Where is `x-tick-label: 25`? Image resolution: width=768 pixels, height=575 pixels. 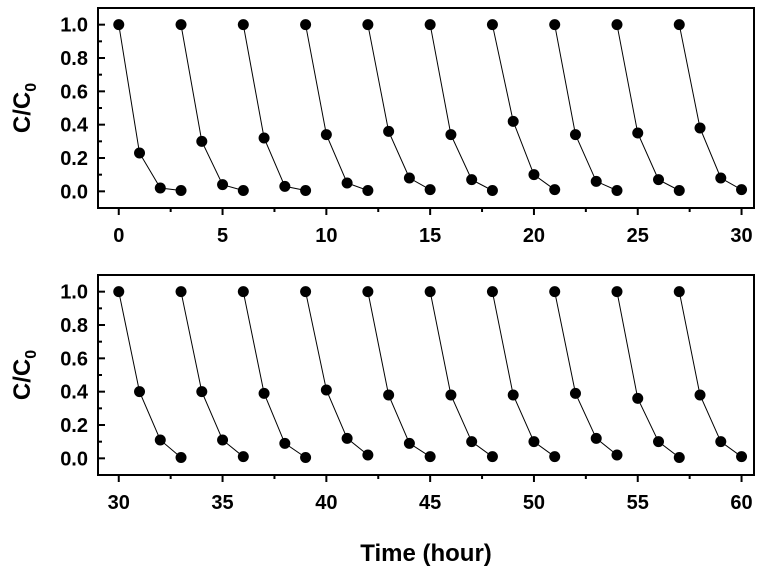 x-tick-label: 25 is located at coordinates (638, 236).